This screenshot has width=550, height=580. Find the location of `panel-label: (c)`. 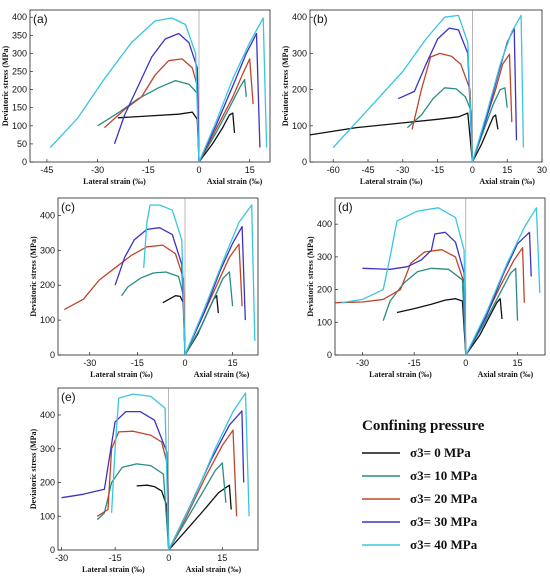

panel-label: (c) is located at coordinates (68, 207).